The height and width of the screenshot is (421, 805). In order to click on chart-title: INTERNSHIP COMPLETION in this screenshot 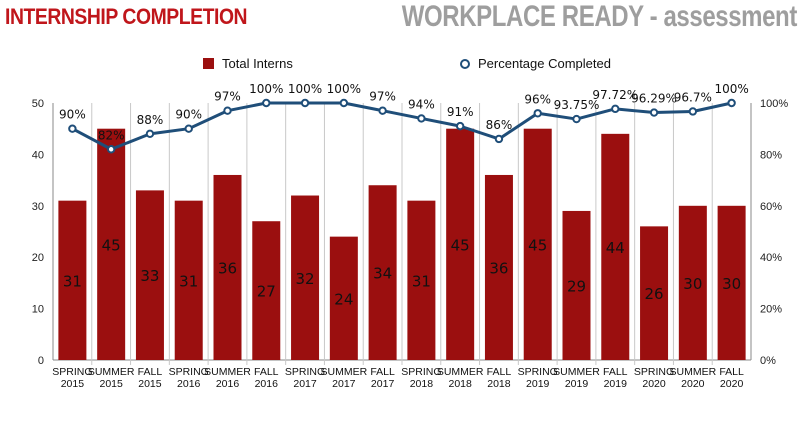, I will do `click(126, 16)`.